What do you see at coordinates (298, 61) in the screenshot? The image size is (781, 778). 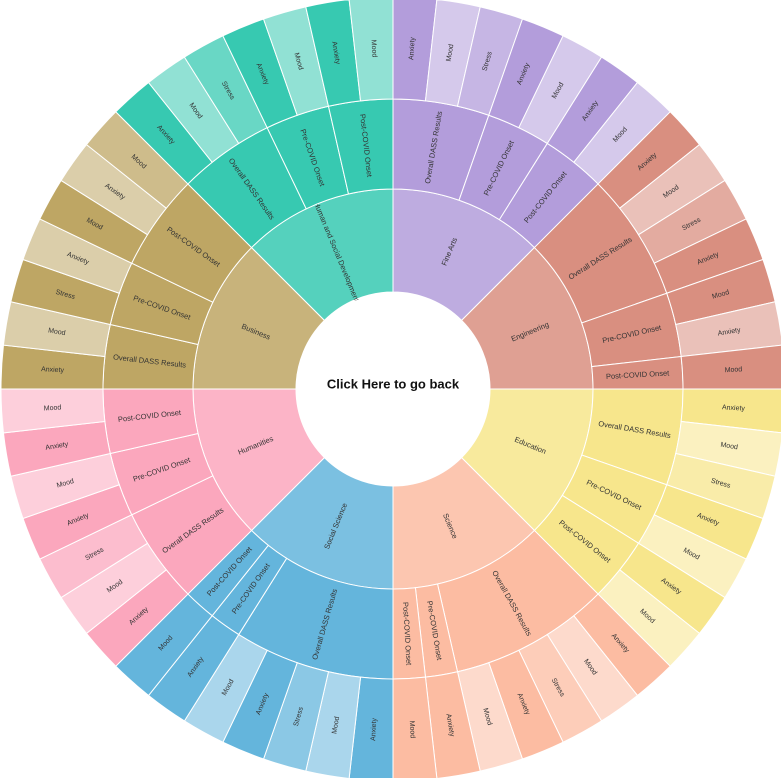 I see `label-human-and-social-development-7-pre-covid-onset-1-mood-1: Mood` at bounding box center [298, 61].